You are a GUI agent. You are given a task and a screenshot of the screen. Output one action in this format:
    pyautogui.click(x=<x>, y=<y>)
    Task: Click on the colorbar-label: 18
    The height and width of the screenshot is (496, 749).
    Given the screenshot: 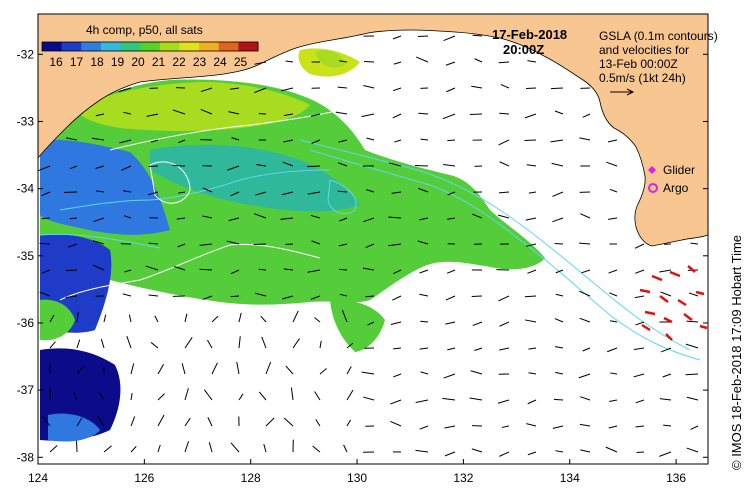 What is the action you would take?
    pyautogui.click(x=97, y=62)
    